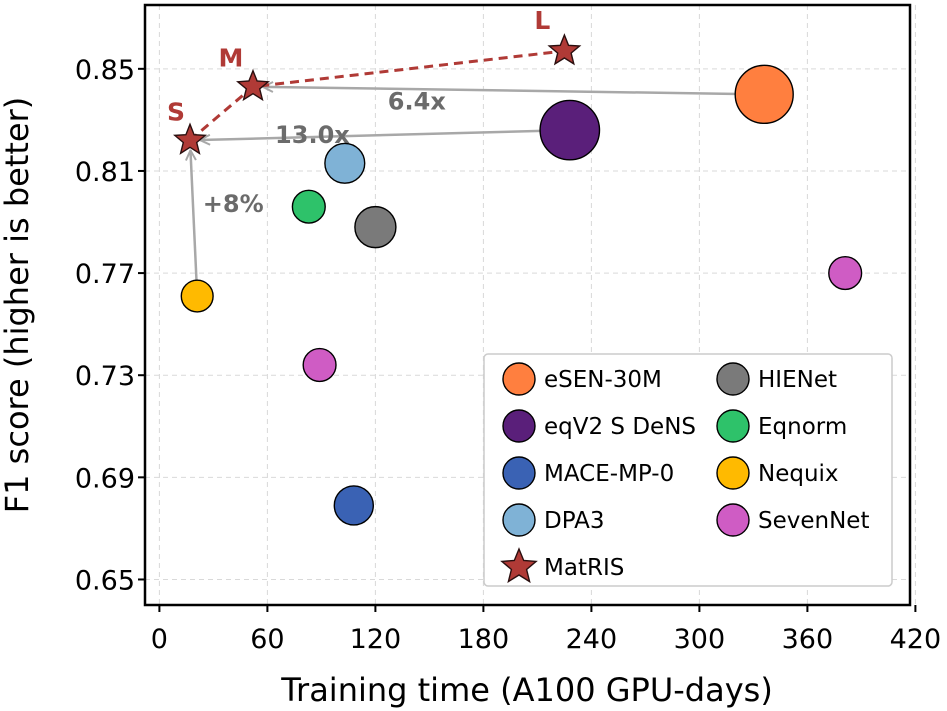 The height and width of the screenshot is (711, 947). What do you see at coordinates (564, 49) in the screenshot?
I see `star-matris-l` at bounding box center [564, 49].